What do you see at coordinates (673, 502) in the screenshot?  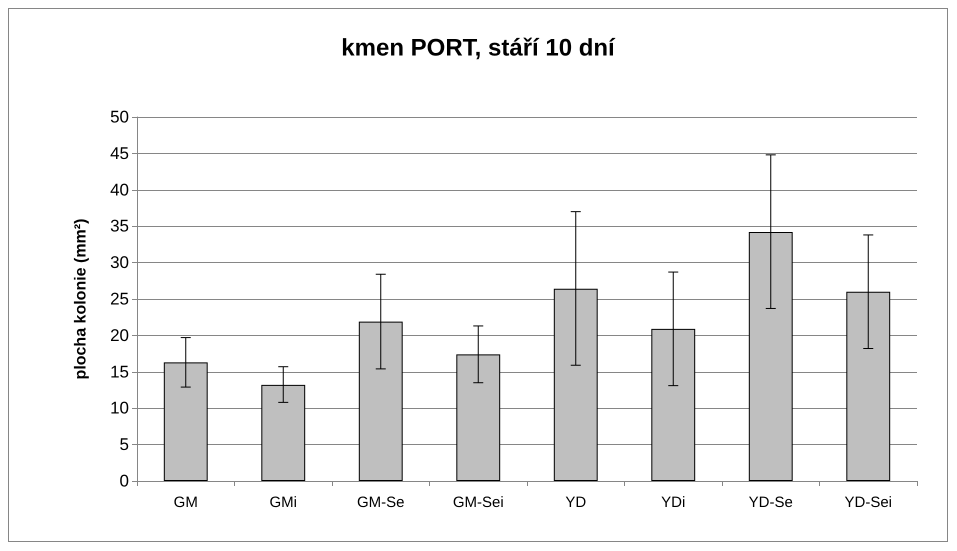 I see `x-tick-label: YDi` at bounding box center [673, 502].